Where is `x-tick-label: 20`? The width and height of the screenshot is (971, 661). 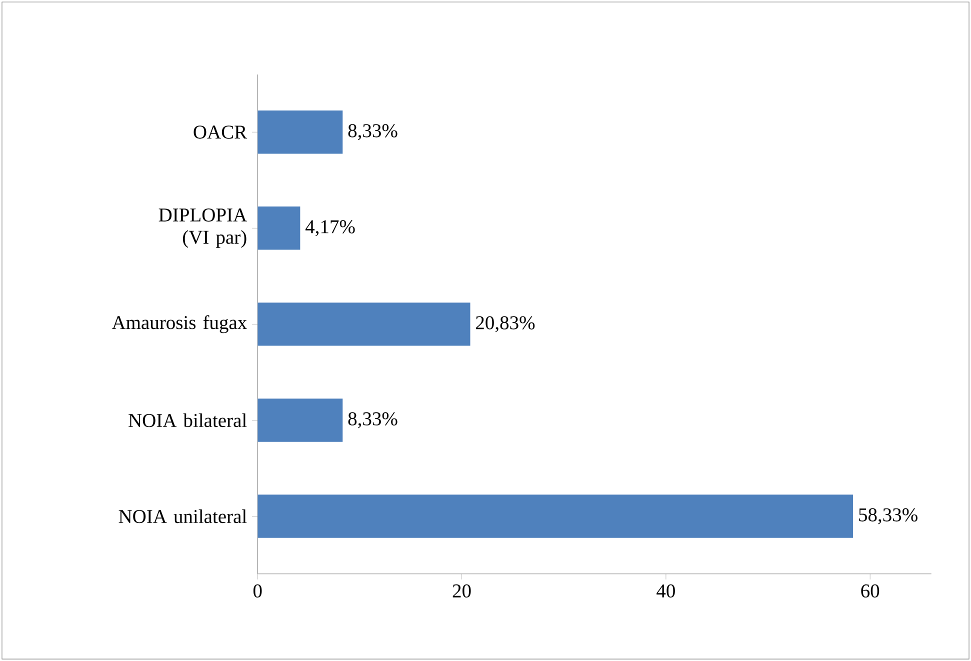
x-tick-label: 20 is located at coordinates (461, 591).